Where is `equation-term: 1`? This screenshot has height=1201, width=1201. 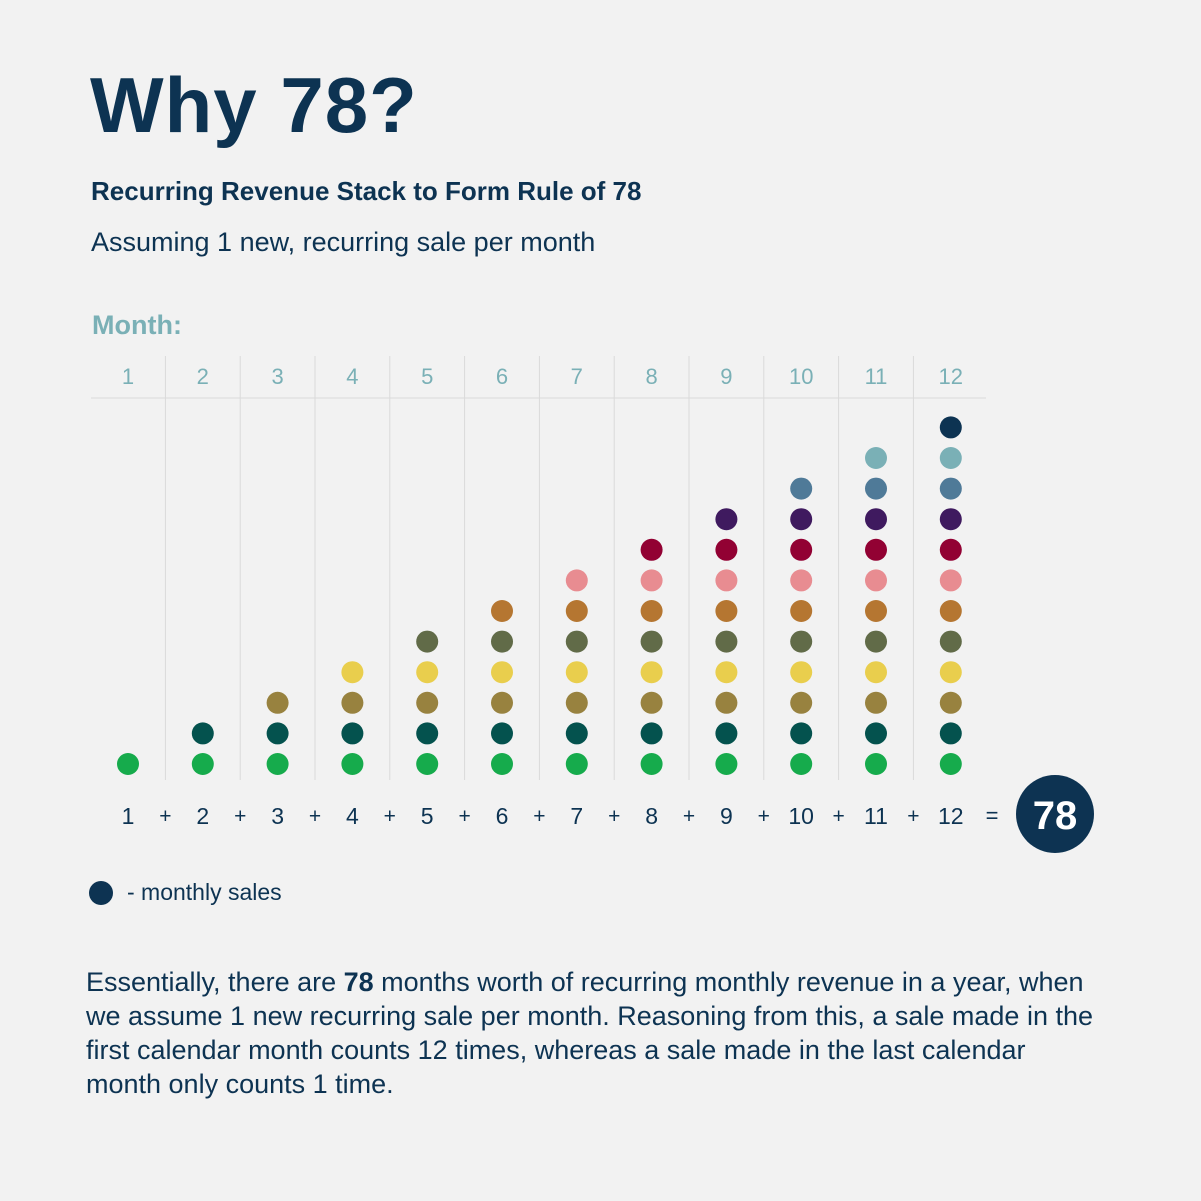 equation-term: 1 is located at coordinates (128, 816).